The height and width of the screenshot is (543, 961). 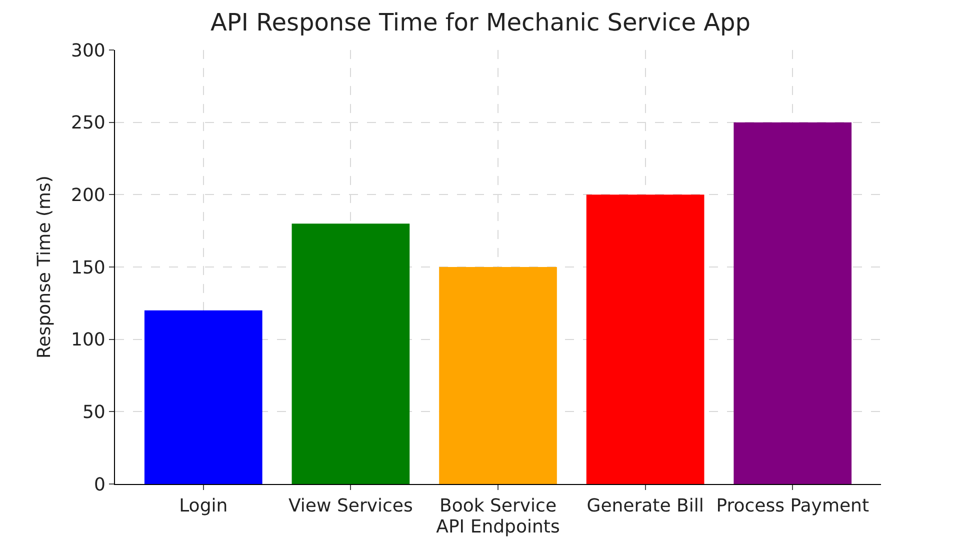 What do you see at coordinates (498, 506) in the screenshot?
I see `x-tick-label: Book Service` at bounding box center [498, 506].